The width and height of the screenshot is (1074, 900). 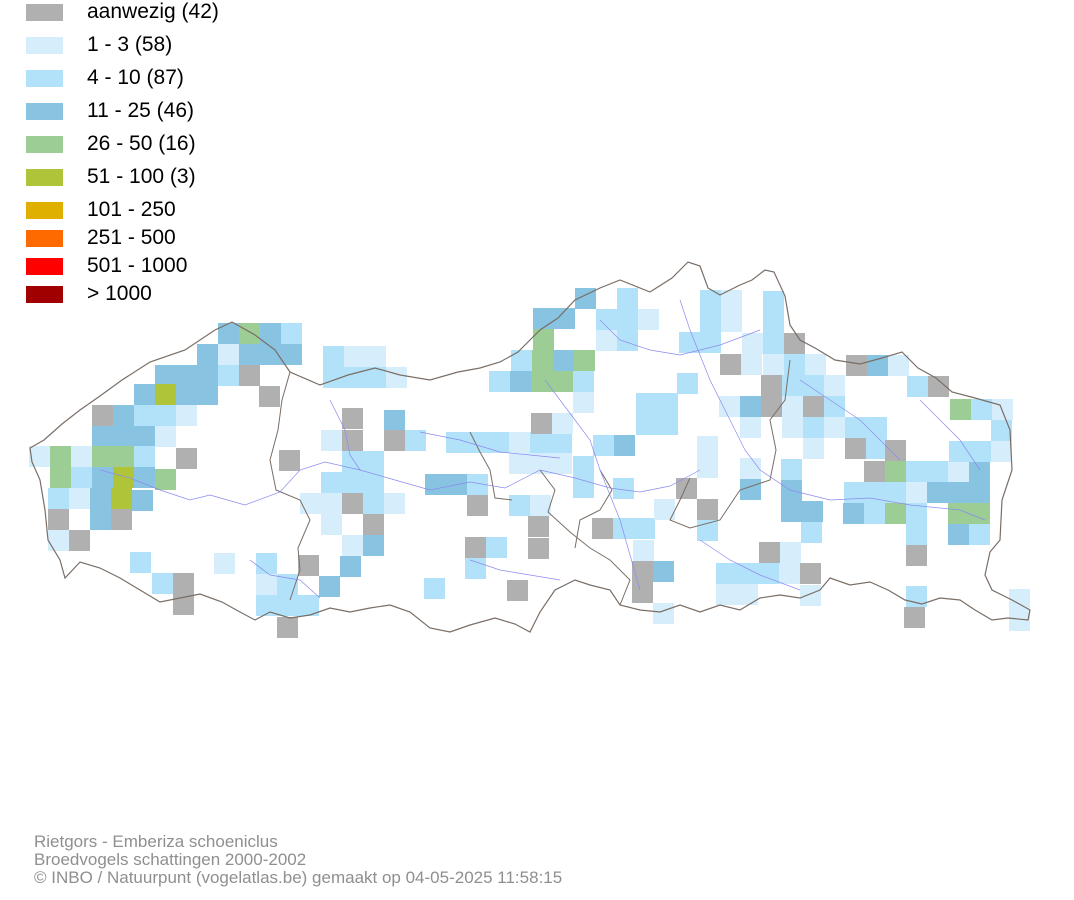 What do you see at coordinates (186, 44) in the screenshot?
I see `legend-item-1-3: 1 - 3 (58)` at bounding box center [186, 44].